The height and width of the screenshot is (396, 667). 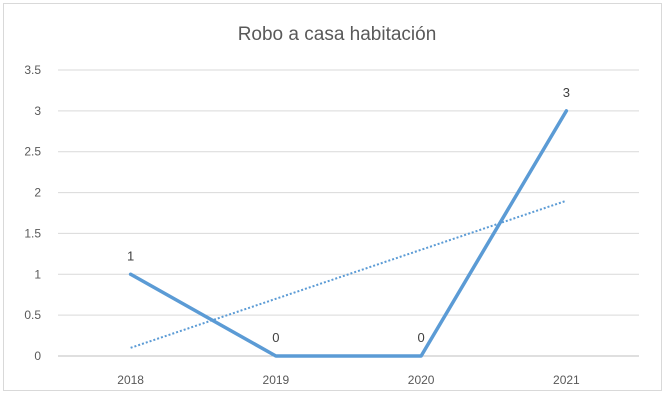 I want to click on chart-title: Robo a casa habitación, so click(x=337, y=34).